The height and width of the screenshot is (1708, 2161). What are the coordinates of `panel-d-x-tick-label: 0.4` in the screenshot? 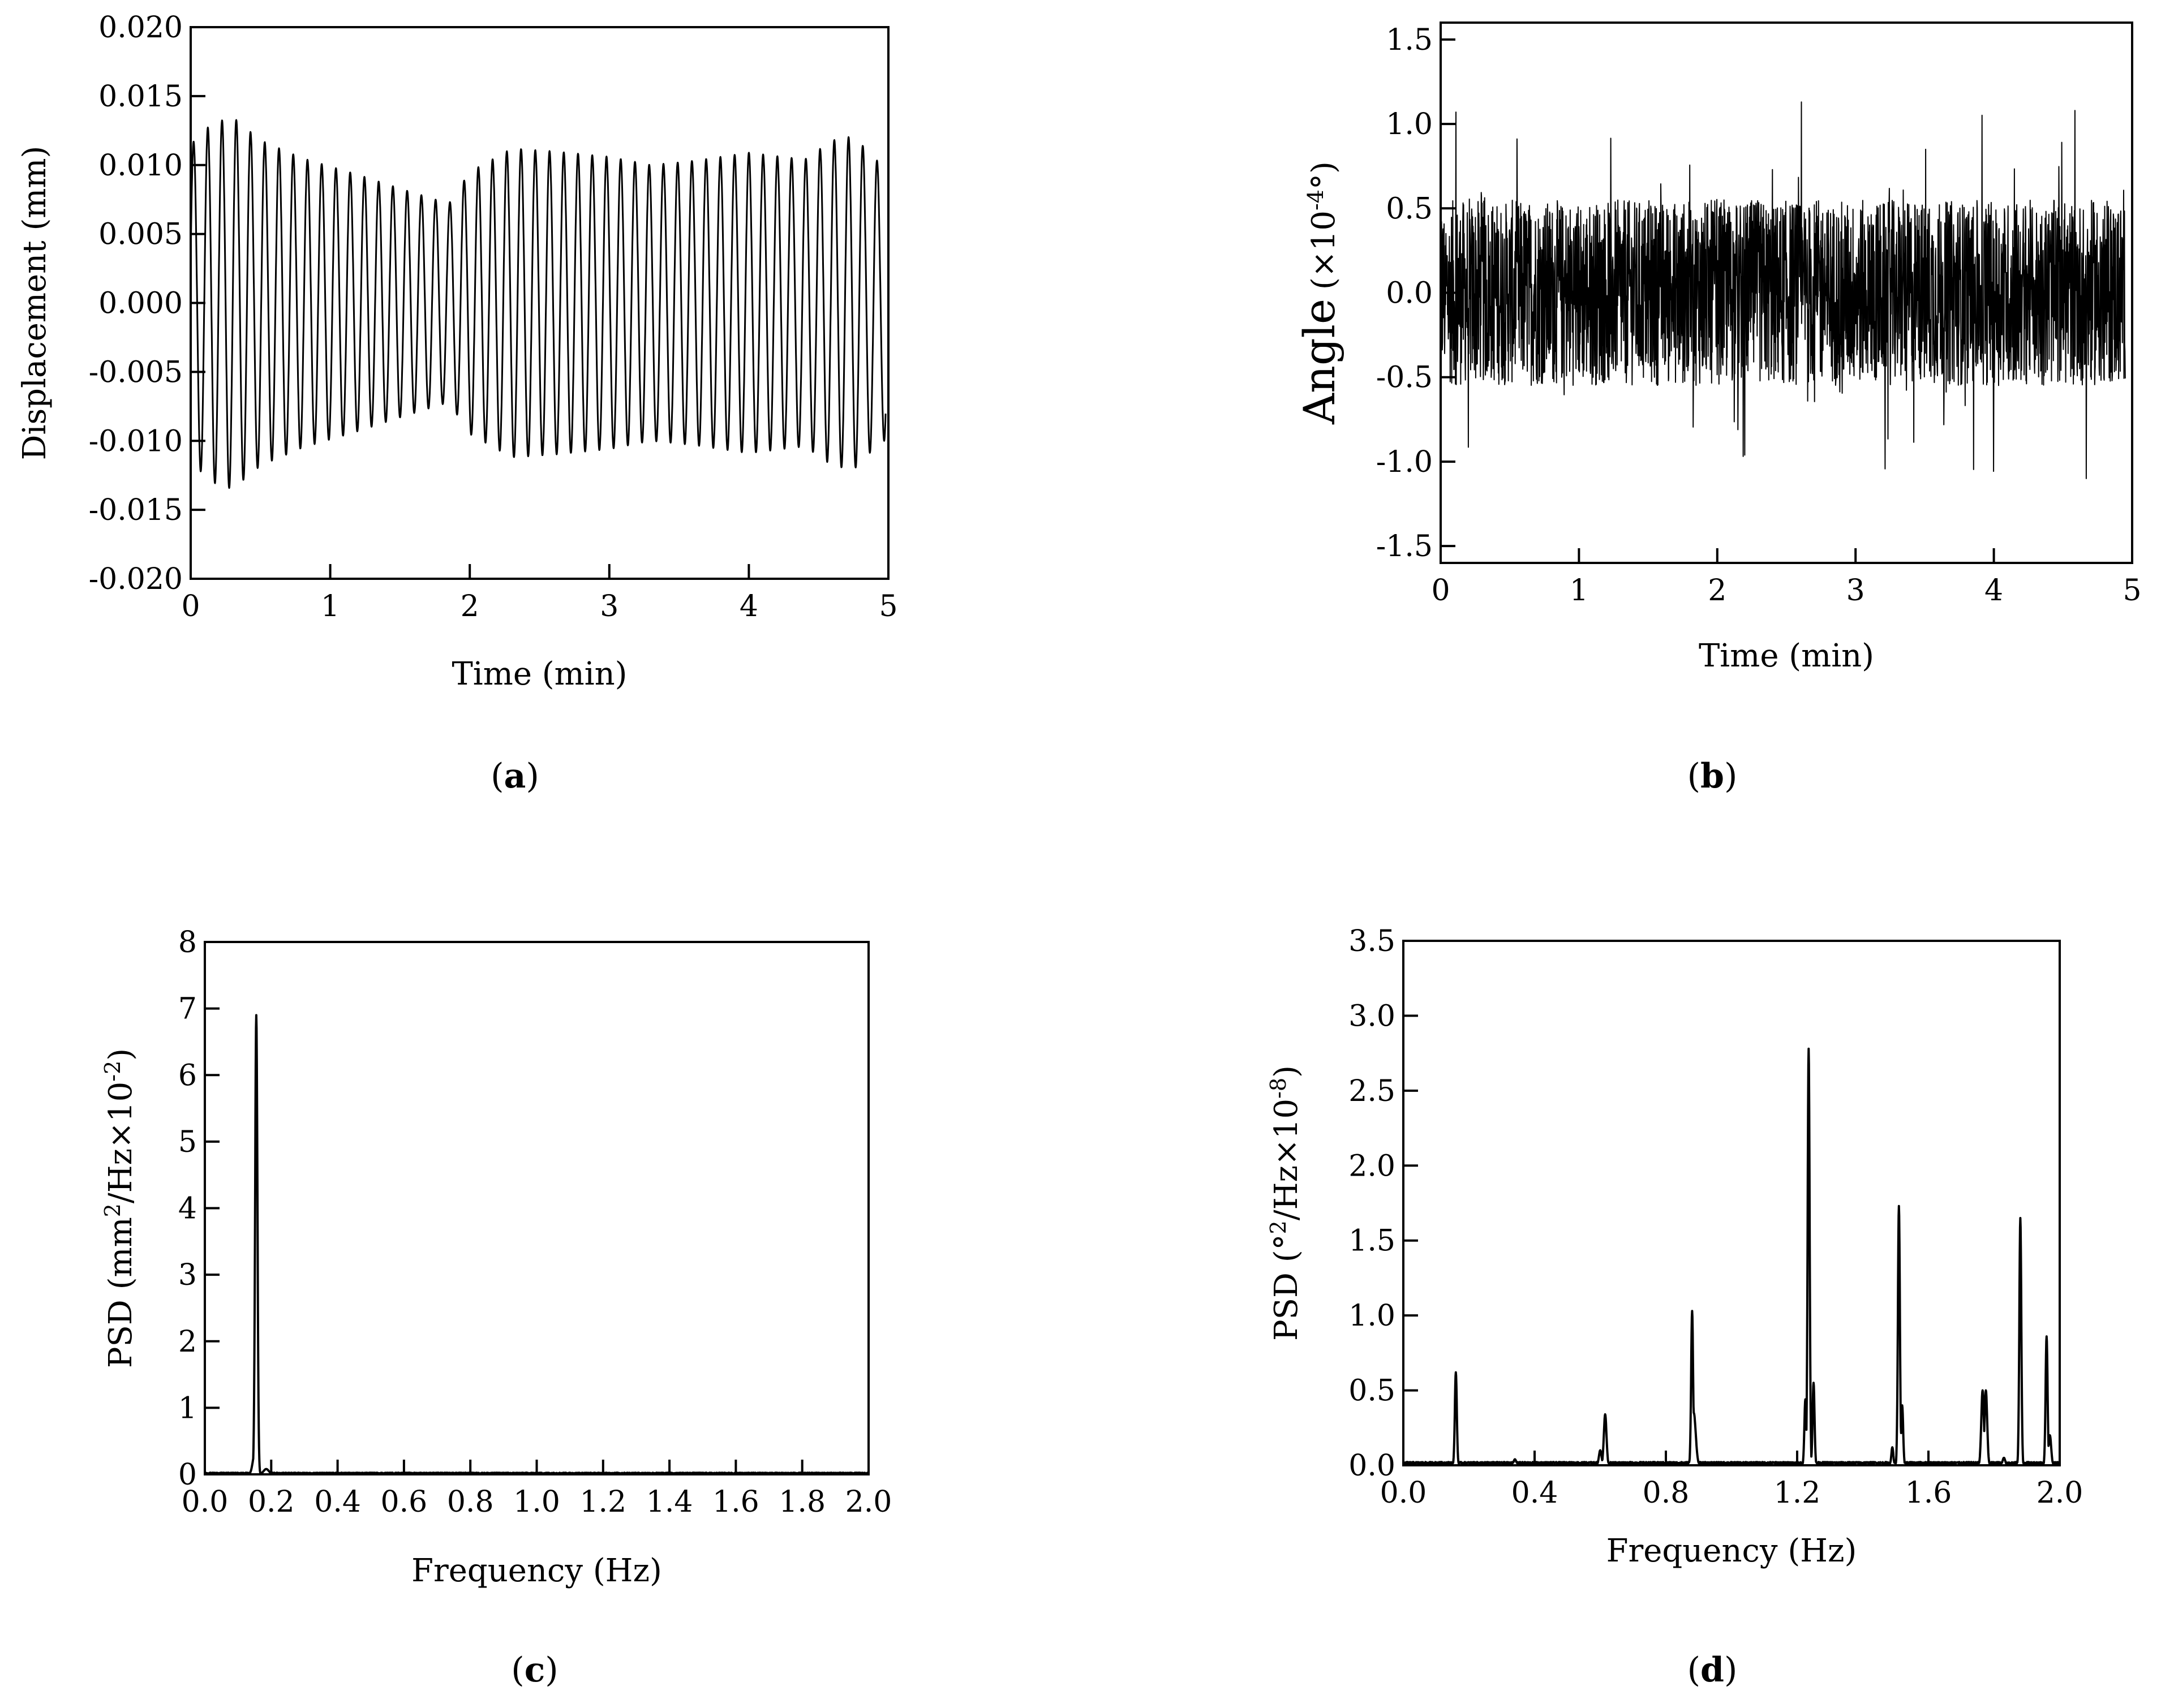 It's located at (1534, 1493).